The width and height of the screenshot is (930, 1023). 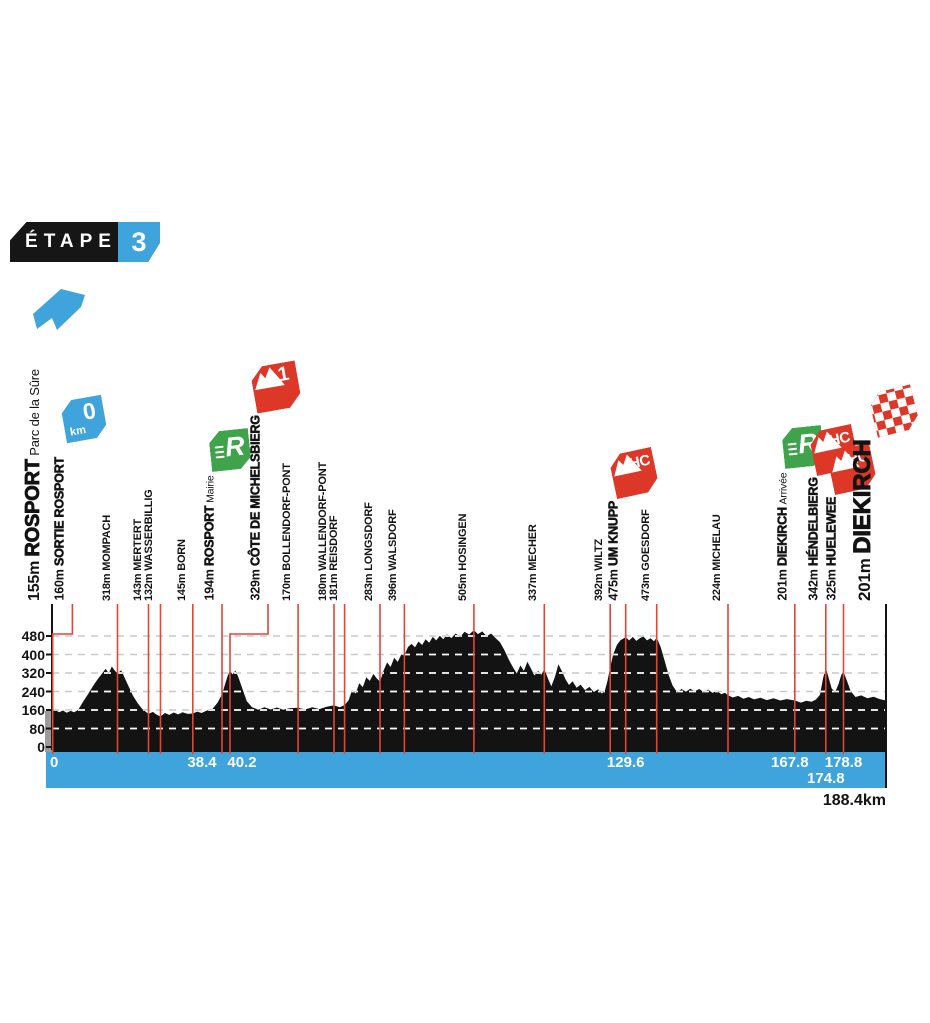 I want to click on waypoint-name: HÉNDELBIERG, so click(x=813, y=522).